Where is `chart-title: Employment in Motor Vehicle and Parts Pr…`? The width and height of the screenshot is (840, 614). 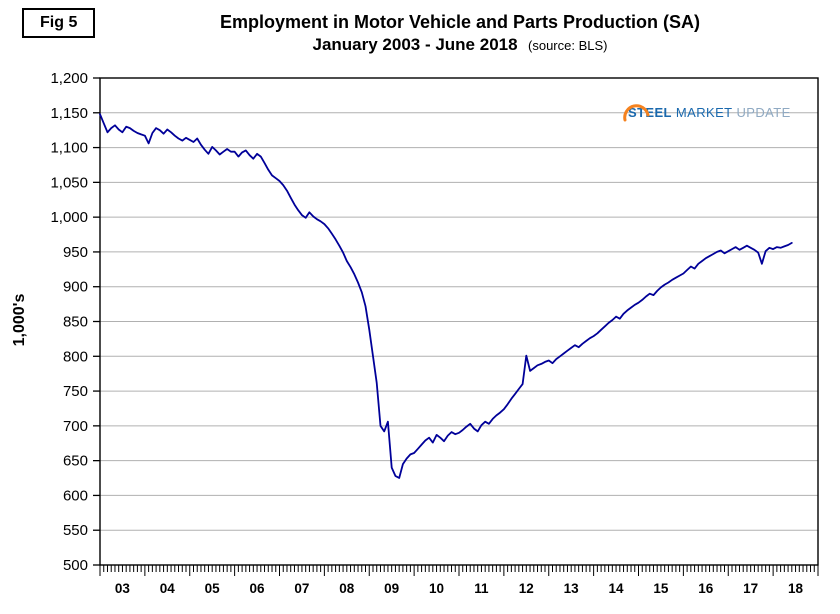
chart-title: Employment in Motor Vehicle and Parts Pr… is located at coordinates (460, 22).